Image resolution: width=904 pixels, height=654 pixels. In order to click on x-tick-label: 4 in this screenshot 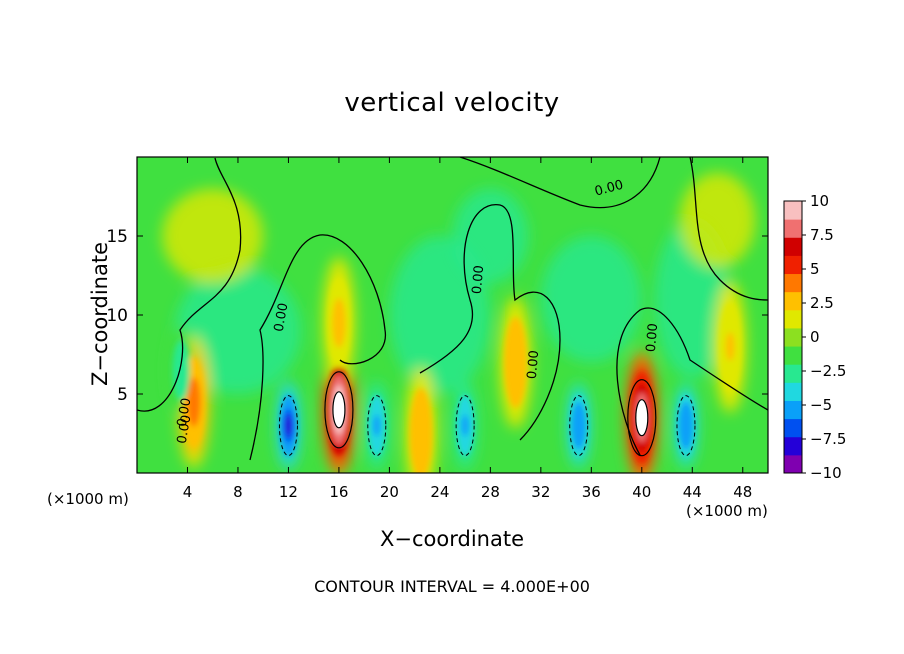, I will do `click(188, 492)`.